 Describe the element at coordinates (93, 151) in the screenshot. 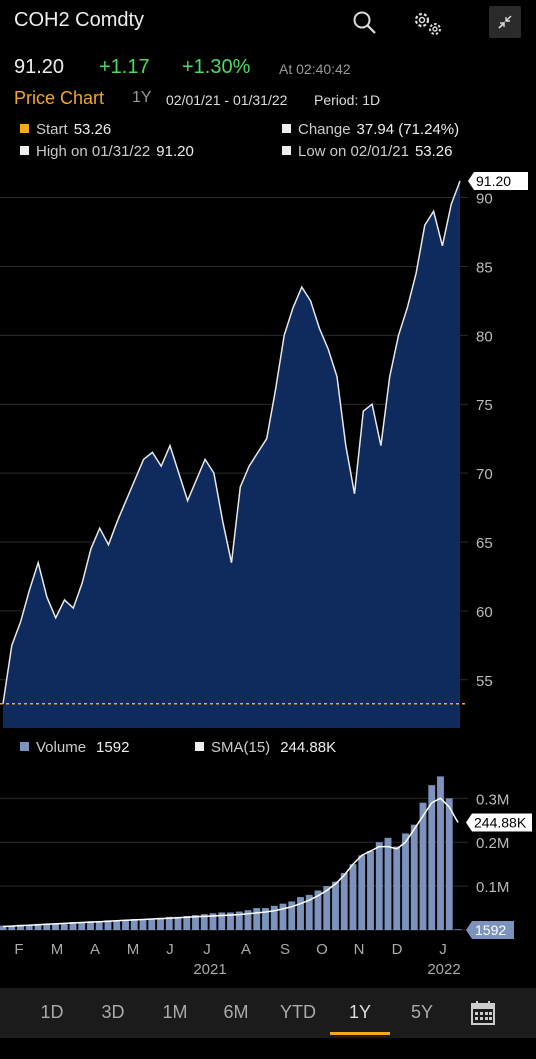

I see `stat-high-label: High on 01/31/22` at that location.